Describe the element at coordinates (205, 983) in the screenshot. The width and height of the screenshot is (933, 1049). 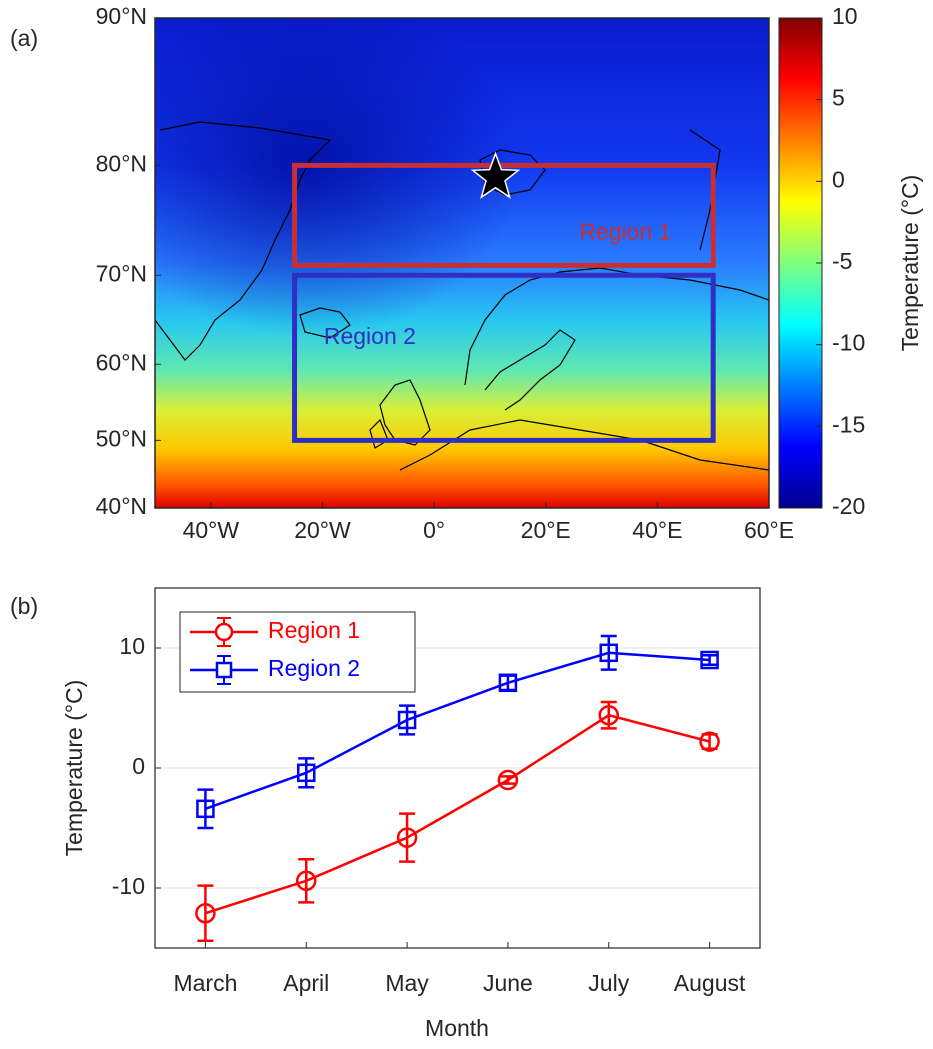
I see `x-tick-label: March` at that location.